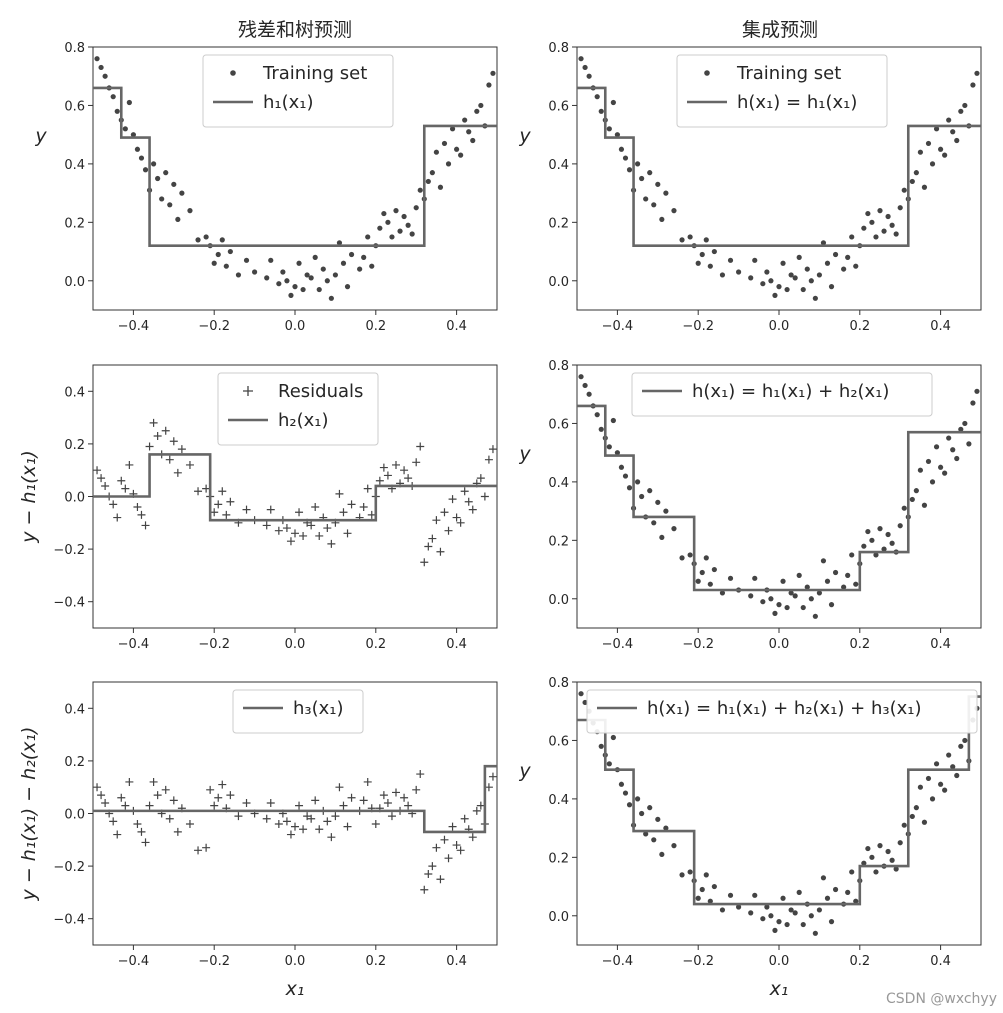  I want to click on y-axis-label: y, so click(40, 136).